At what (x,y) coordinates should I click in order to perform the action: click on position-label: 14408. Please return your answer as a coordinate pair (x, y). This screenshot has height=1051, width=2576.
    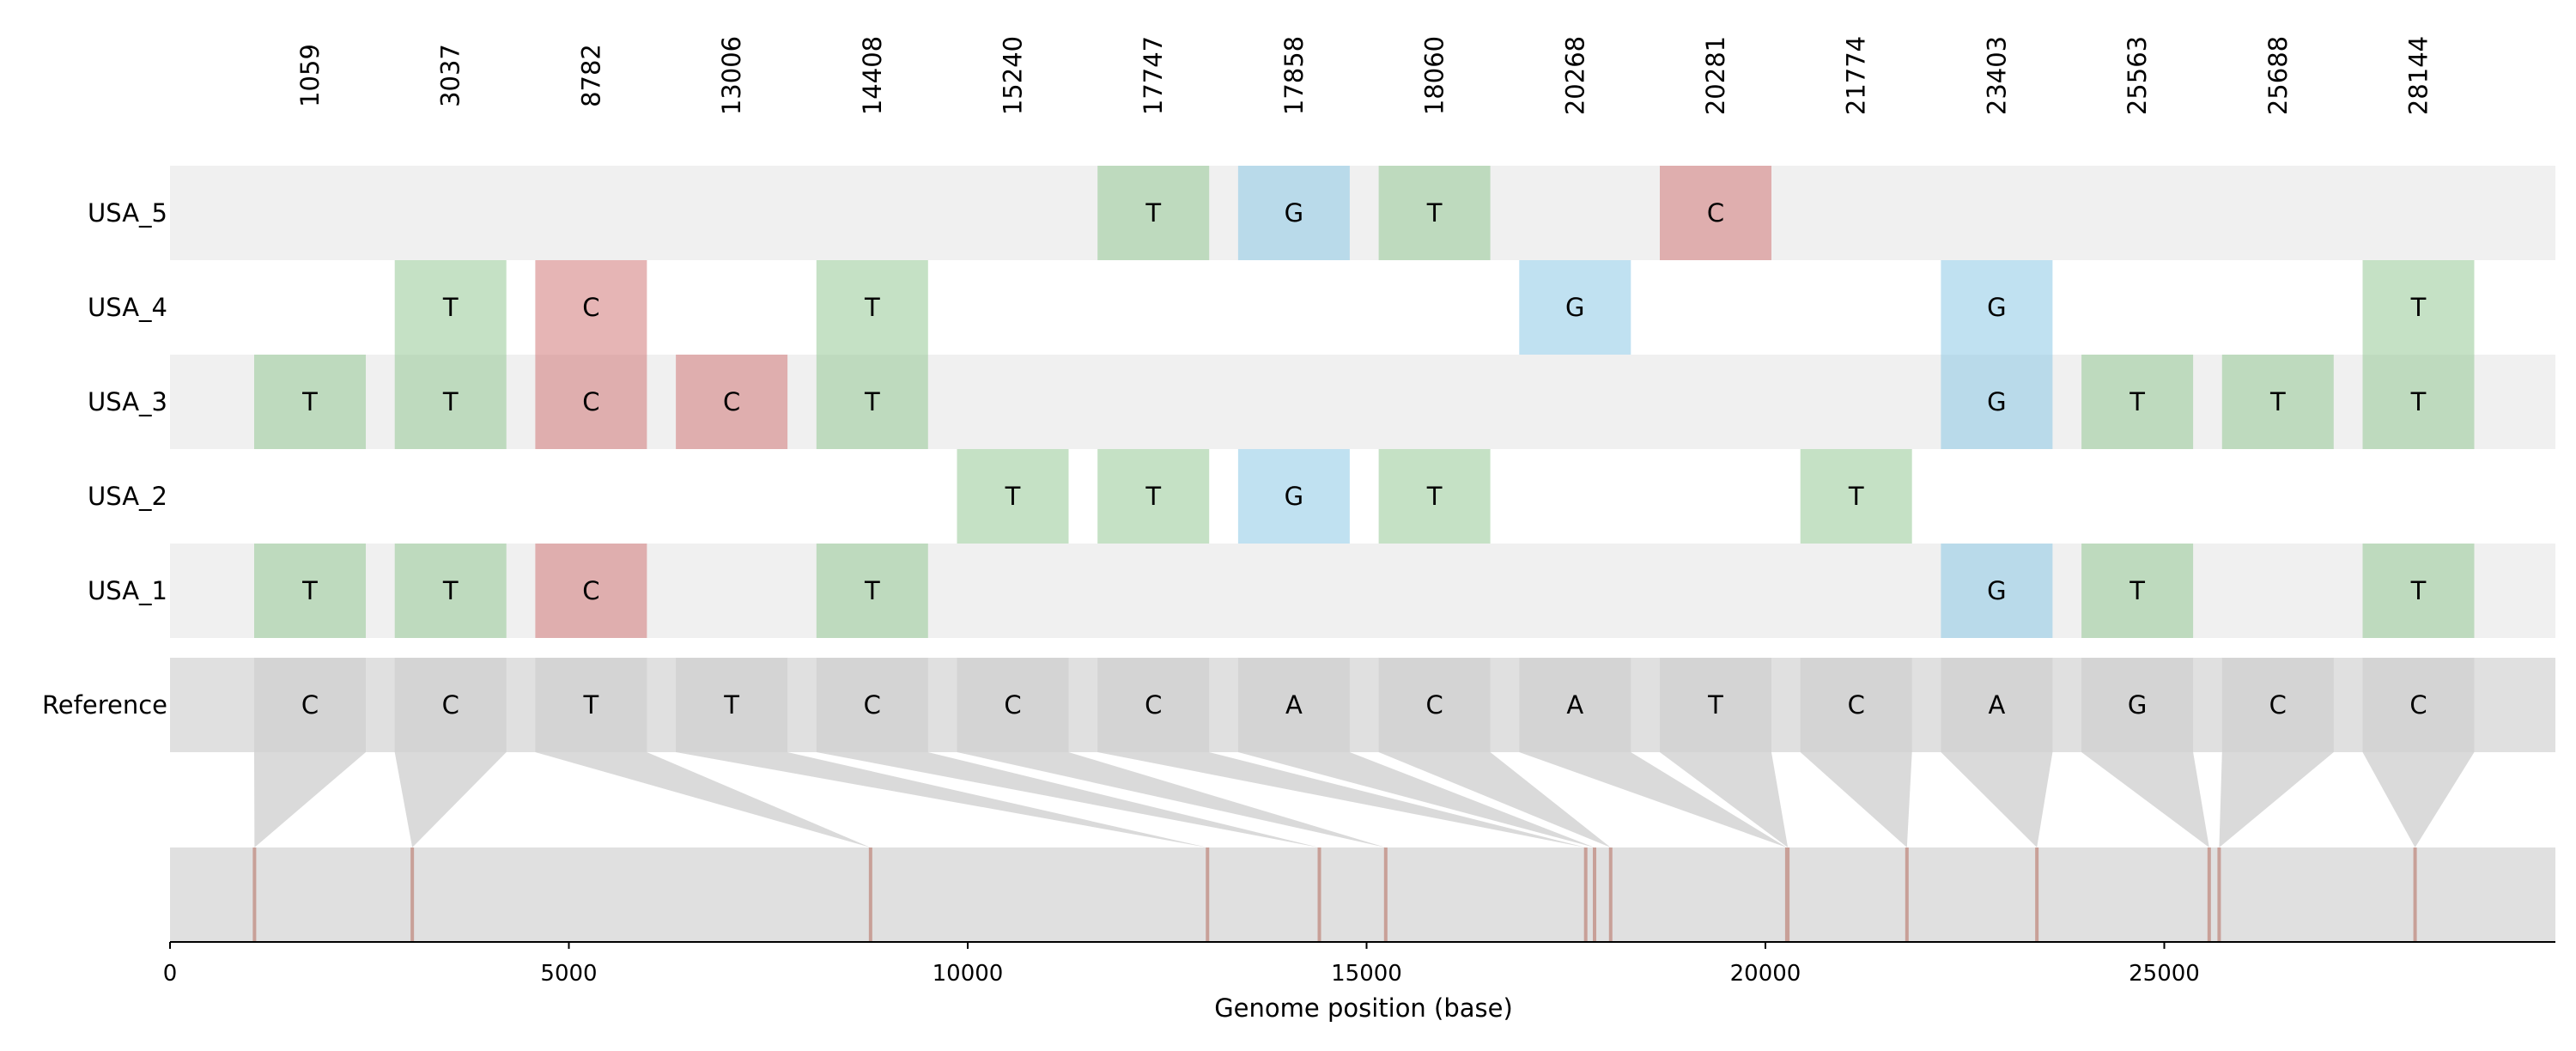
    Looking at the image, I should click on (872, 75).